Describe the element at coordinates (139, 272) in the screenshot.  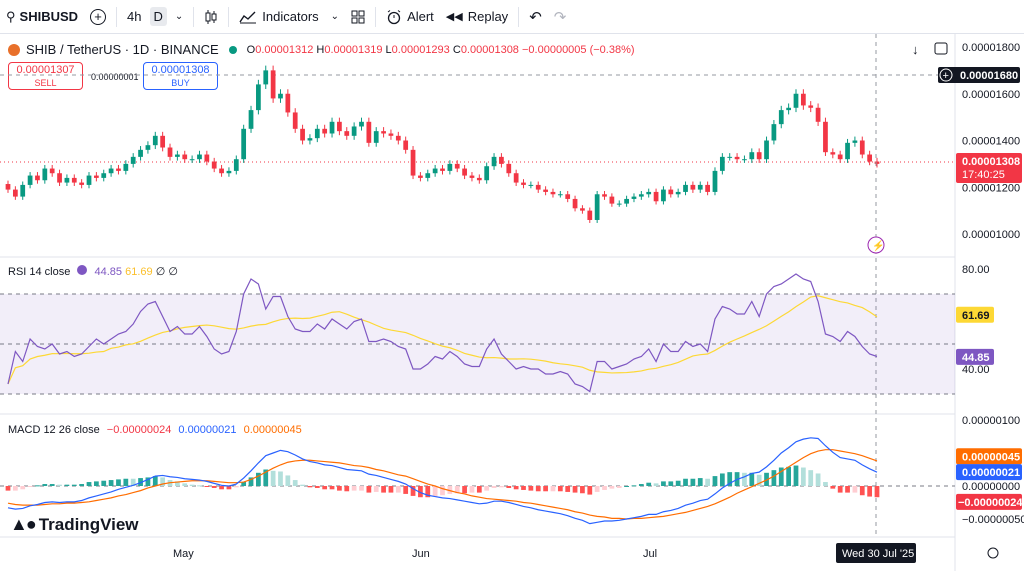
I see `rsi-ma-value: 61.69` at that location.